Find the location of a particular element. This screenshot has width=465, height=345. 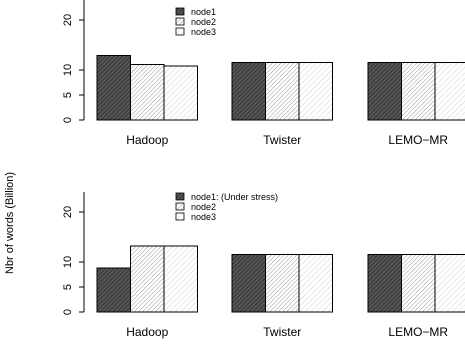

legend-label: node1 is located at coordinates (203, 12).